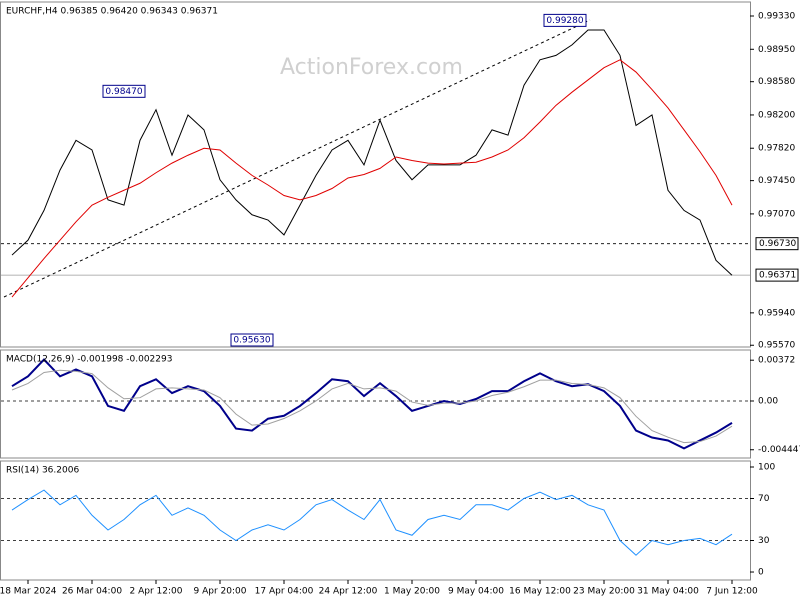 This screenshot has height=600, width=800. Describe the element at coordinates (776, 17) in the screenshot. I see `y-tick-label: 0.99330` at that location.